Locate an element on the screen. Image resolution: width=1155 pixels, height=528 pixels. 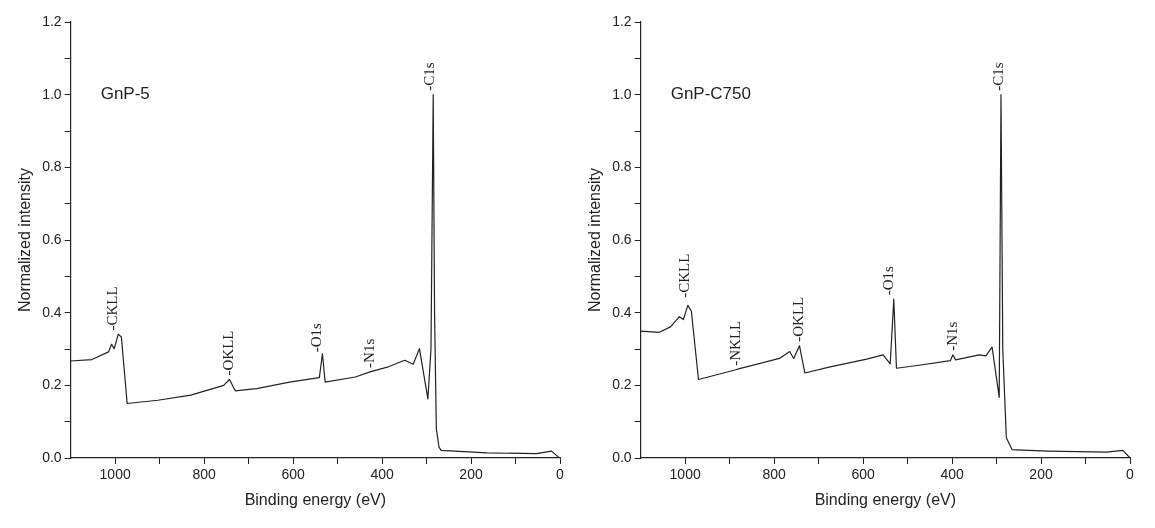
annotation: -NKLL is located at coordinates (734, 343).